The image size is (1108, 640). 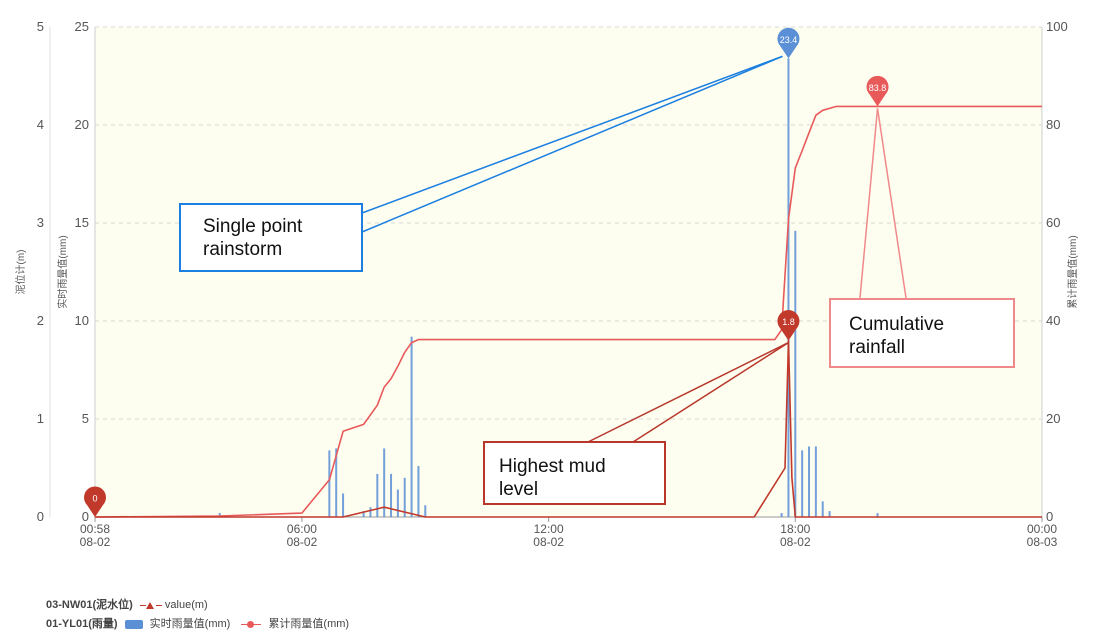 What do you see at coordinates (62, 271) in the screenshot?
I see `axis-title-realtime-rain: 实时雨量值(mm)` at bounding box center [62, 271].